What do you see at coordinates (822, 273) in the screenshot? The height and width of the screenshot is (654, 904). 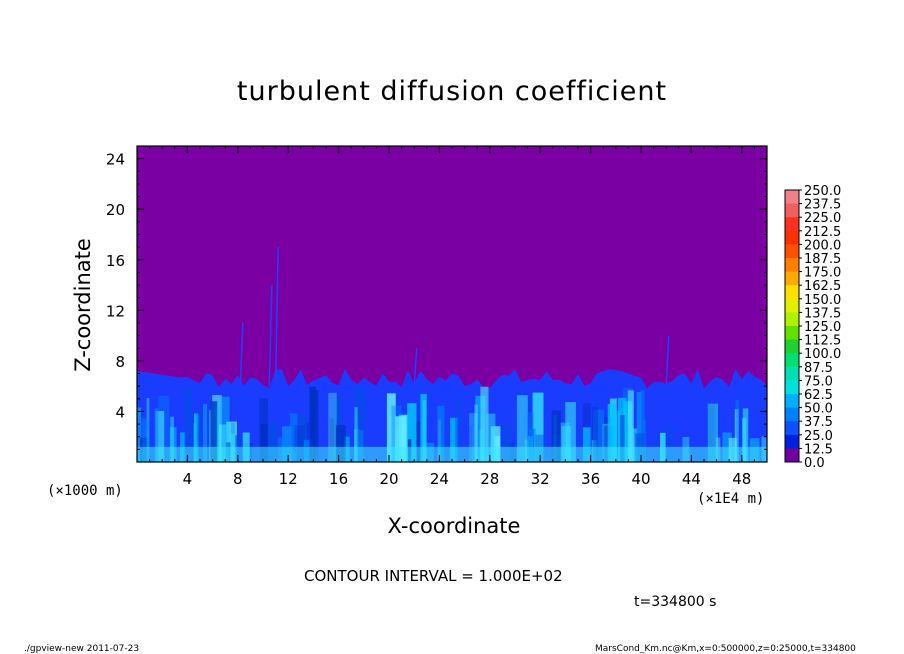 I see `colorbar-tick-label: 175.0` at bounding box center [822, 273].